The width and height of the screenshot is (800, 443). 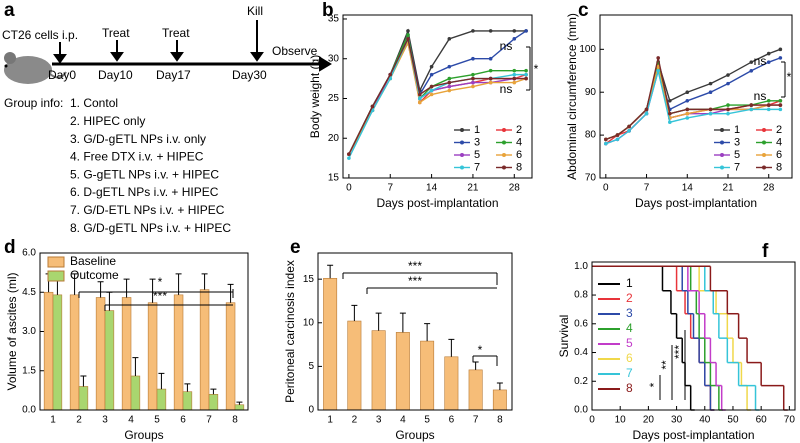 I want to click on annotation: **, so click(x=666, y=365).